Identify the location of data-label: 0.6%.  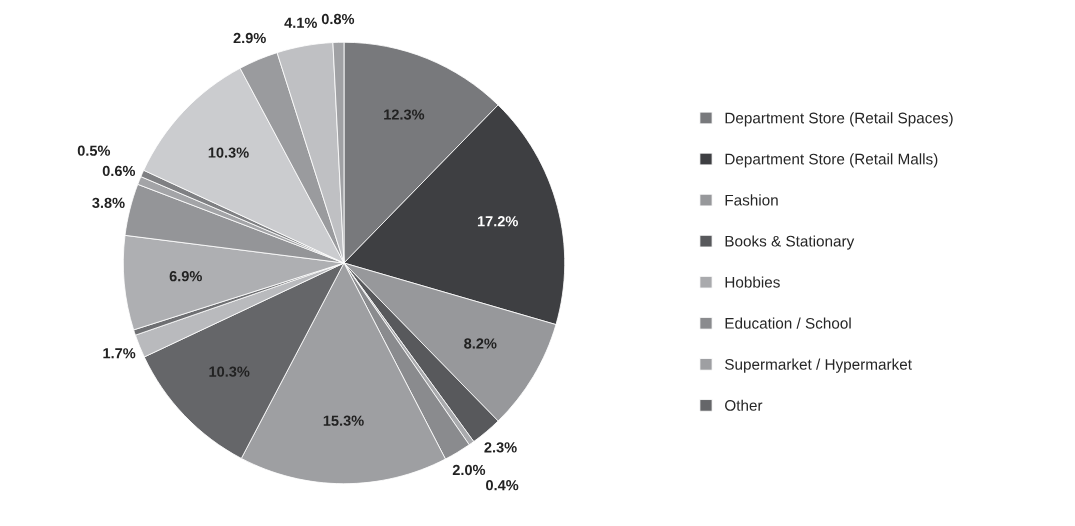
(119, 171).